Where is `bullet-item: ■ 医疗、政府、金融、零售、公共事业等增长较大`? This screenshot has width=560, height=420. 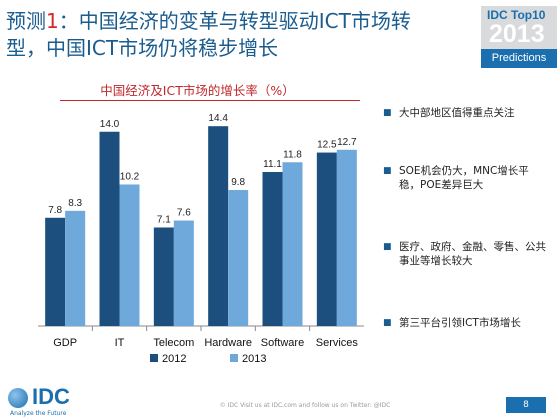 bullet-item: ■ 医疗、政府、金融、零售、公共事业等增长较大 is located at coordinates (466, 254).